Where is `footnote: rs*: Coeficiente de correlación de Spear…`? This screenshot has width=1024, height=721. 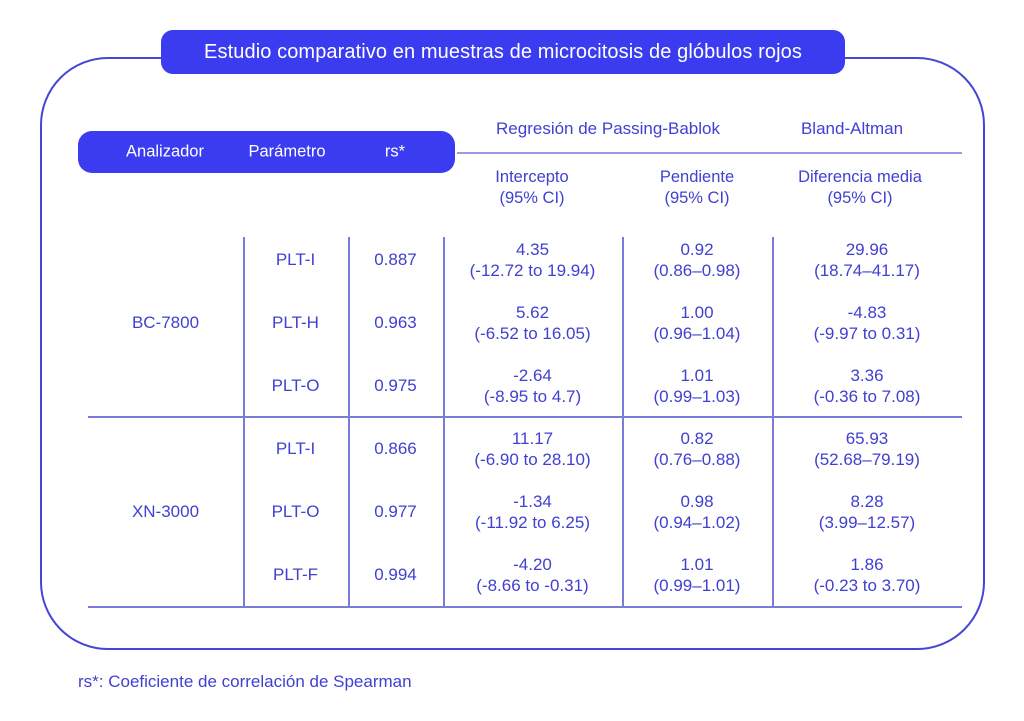
footnote: rs*: Coeficiente de correlación de Spear… is located at coordinates (245, 681).